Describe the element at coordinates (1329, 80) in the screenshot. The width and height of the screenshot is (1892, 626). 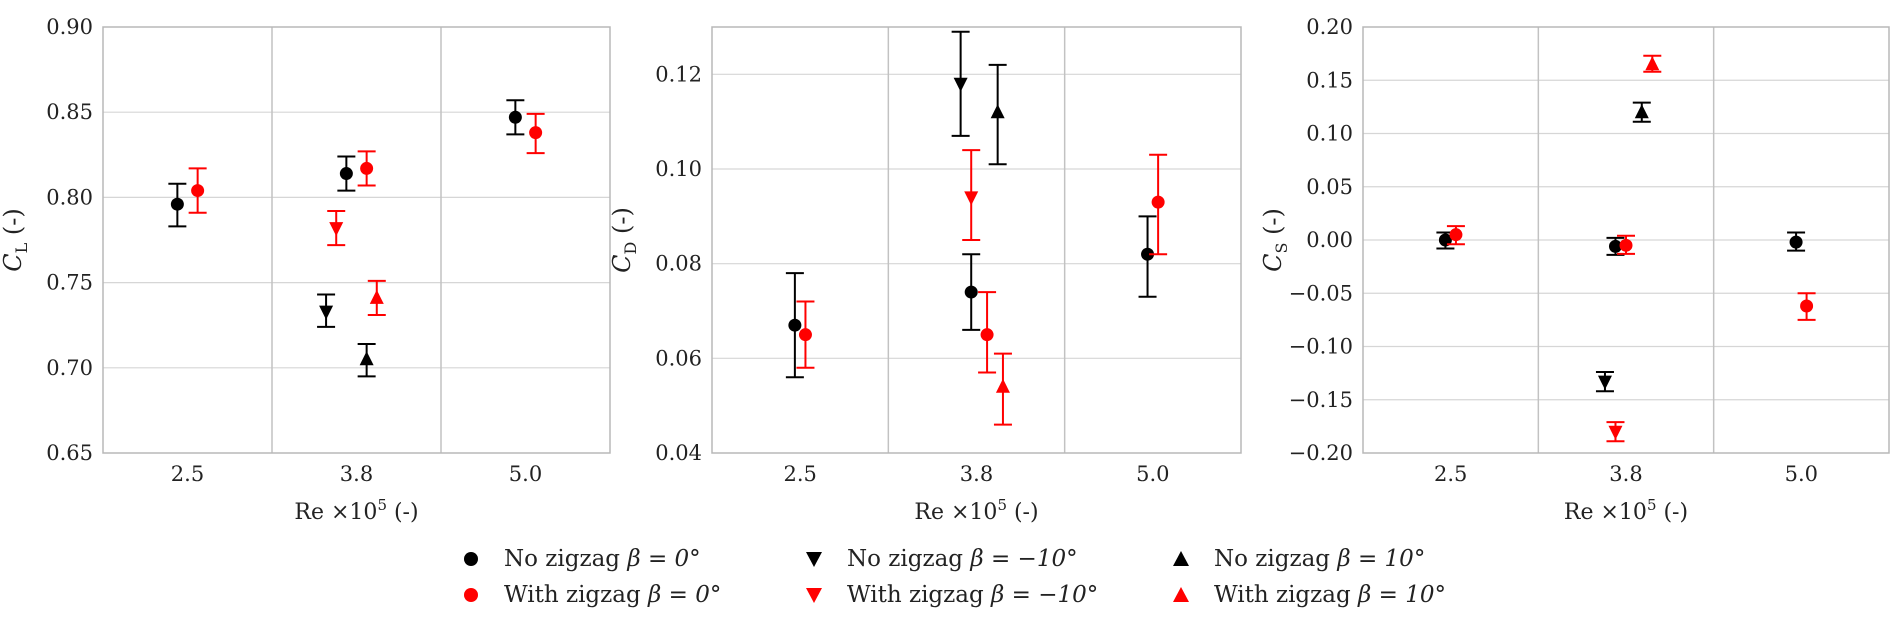
I see `y-tick-label: 0.15` at that location.